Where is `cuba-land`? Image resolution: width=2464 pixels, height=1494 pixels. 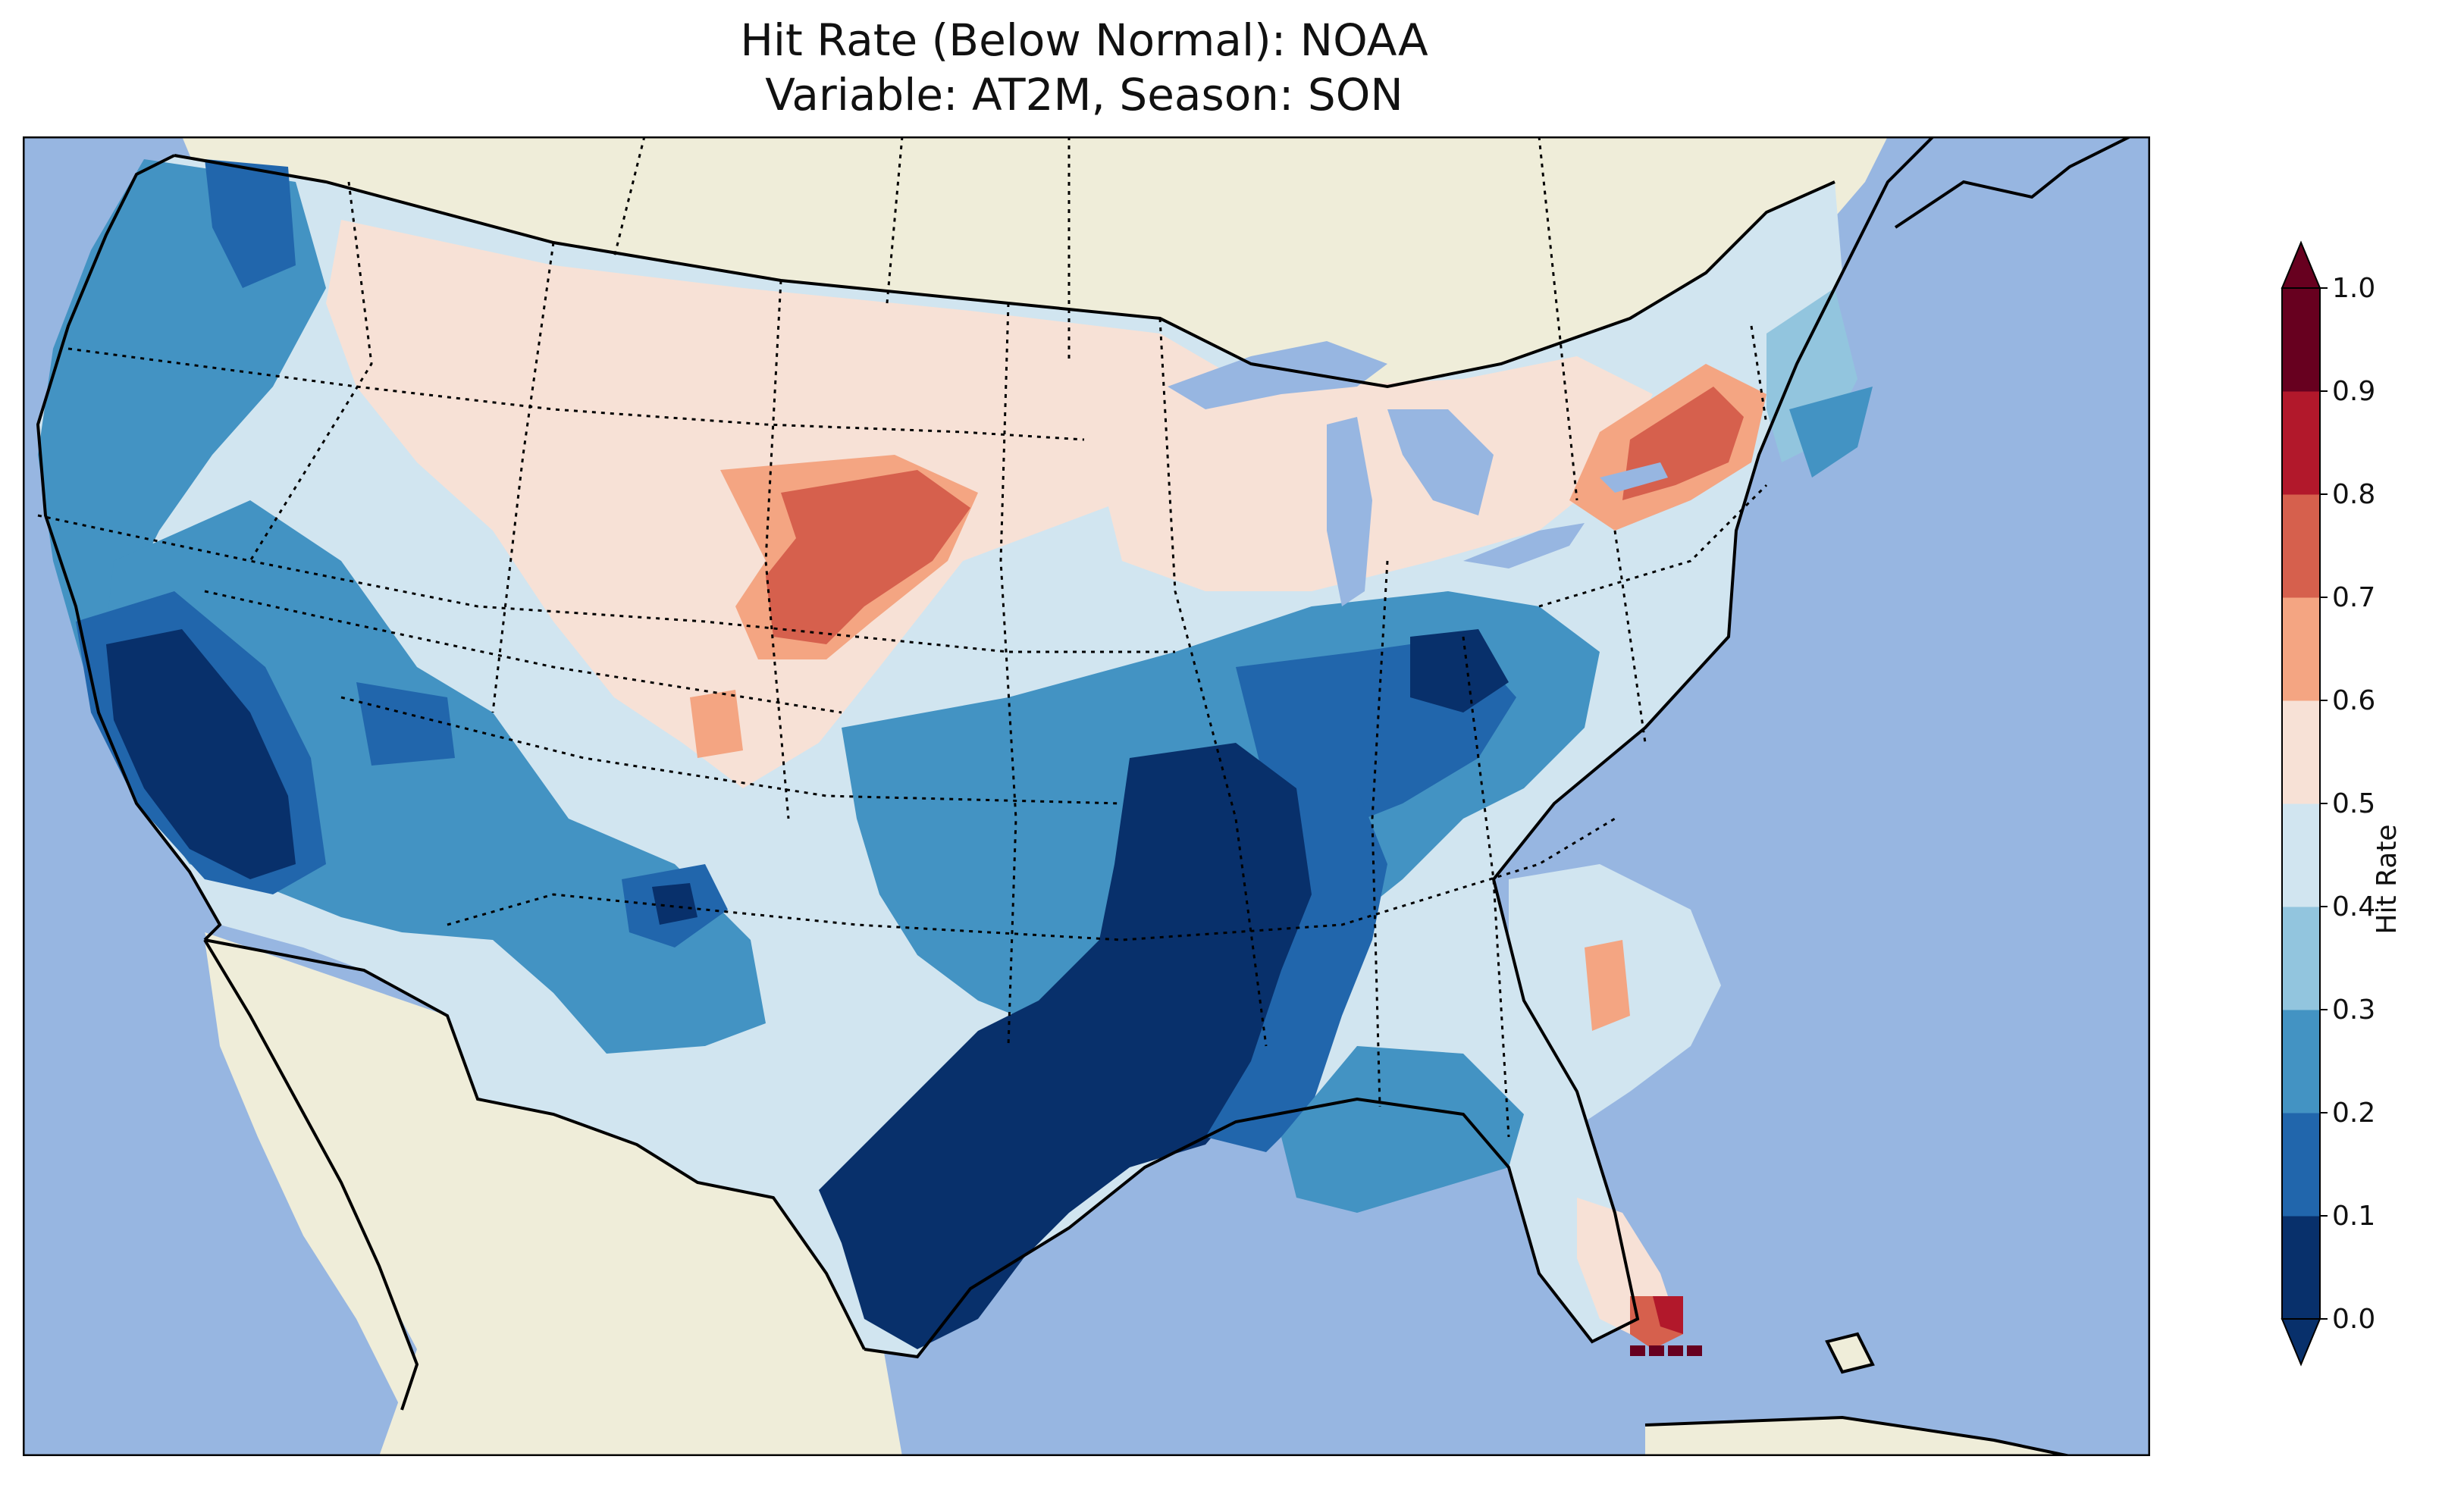
cuba-land is located at coordinates (1858, 1436).